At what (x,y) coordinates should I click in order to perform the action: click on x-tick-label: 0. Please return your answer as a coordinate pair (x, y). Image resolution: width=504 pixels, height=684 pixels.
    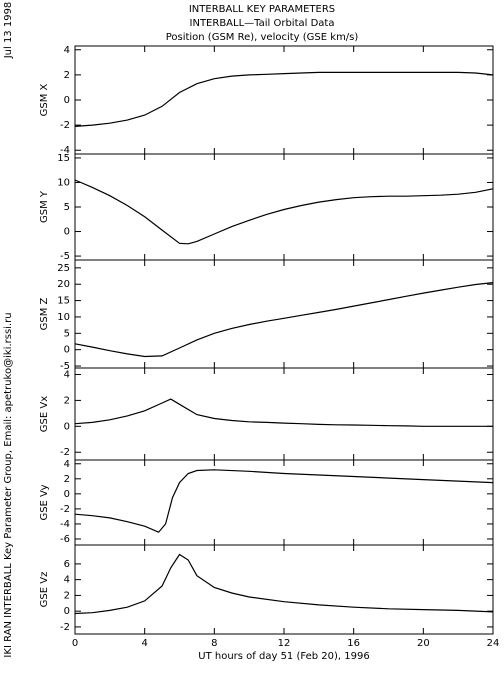
    Looking at the image, I should click on (75, 643).